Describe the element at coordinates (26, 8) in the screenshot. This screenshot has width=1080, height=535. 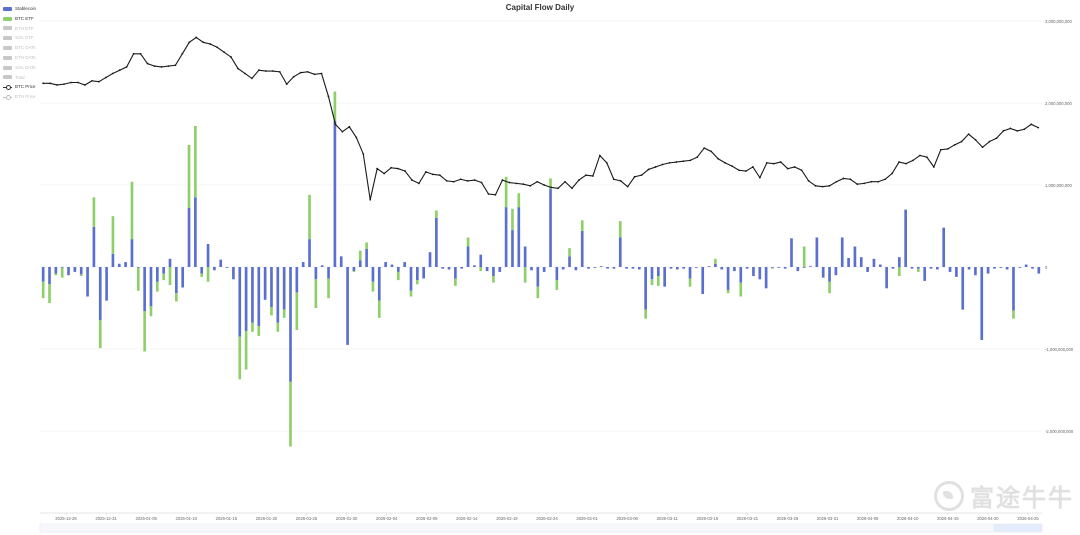
I see `legend-label: Stablecoin` at that location.